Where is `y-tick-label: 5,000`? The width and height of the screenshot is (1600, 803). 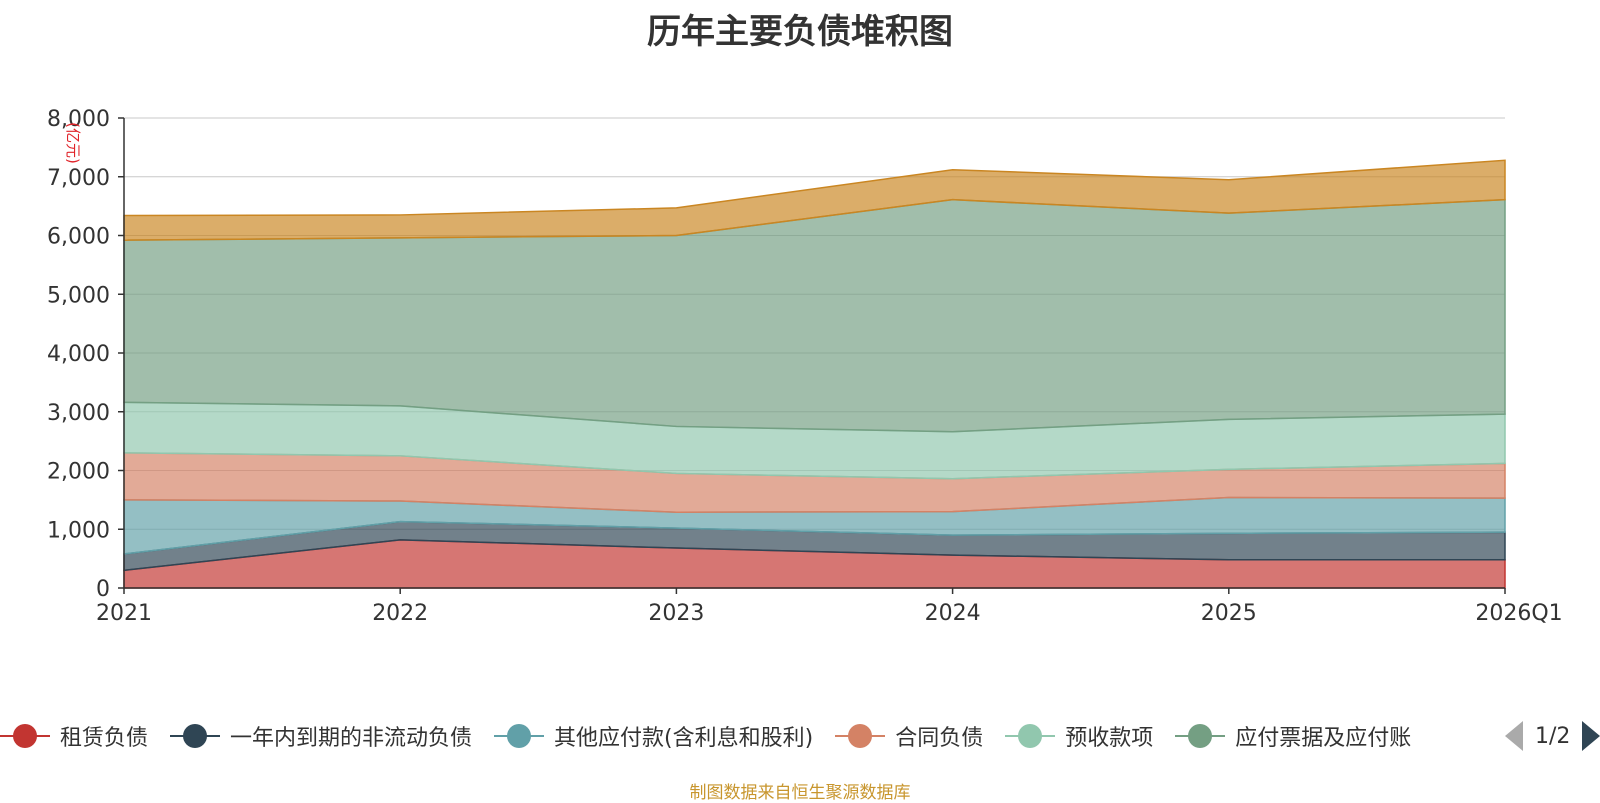
y-tick-label: 5,000 is located at coordinates (78, 295).